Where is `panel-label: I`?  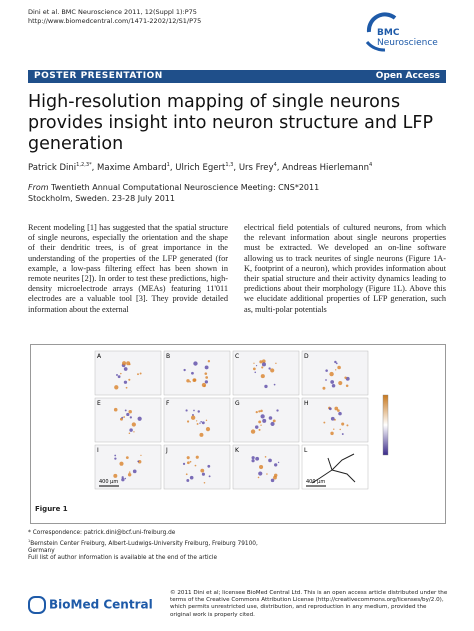 panel-label: I is located at coordinates (98, 450).